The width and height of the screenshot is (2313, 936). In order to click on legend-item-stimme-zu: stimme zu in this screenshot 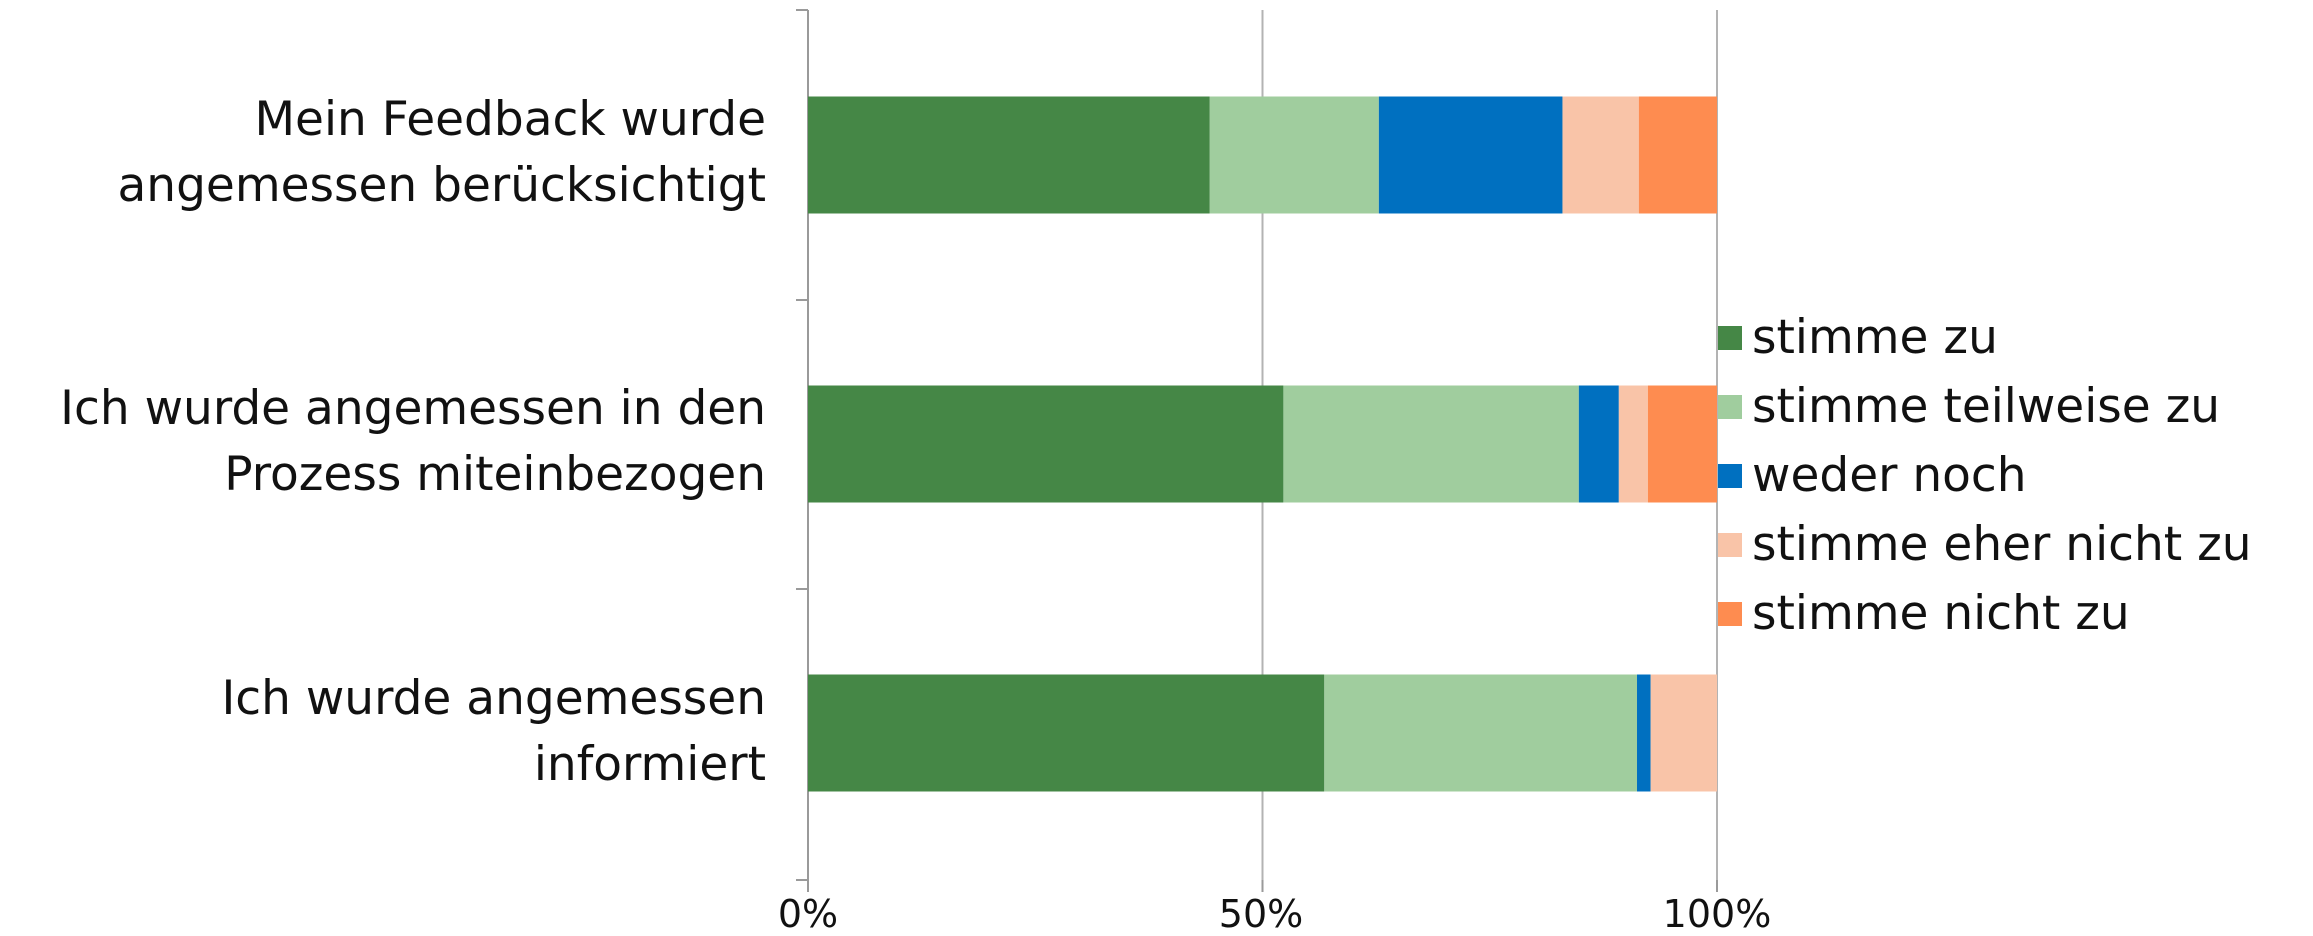, I will do `click(1985, 337)`.